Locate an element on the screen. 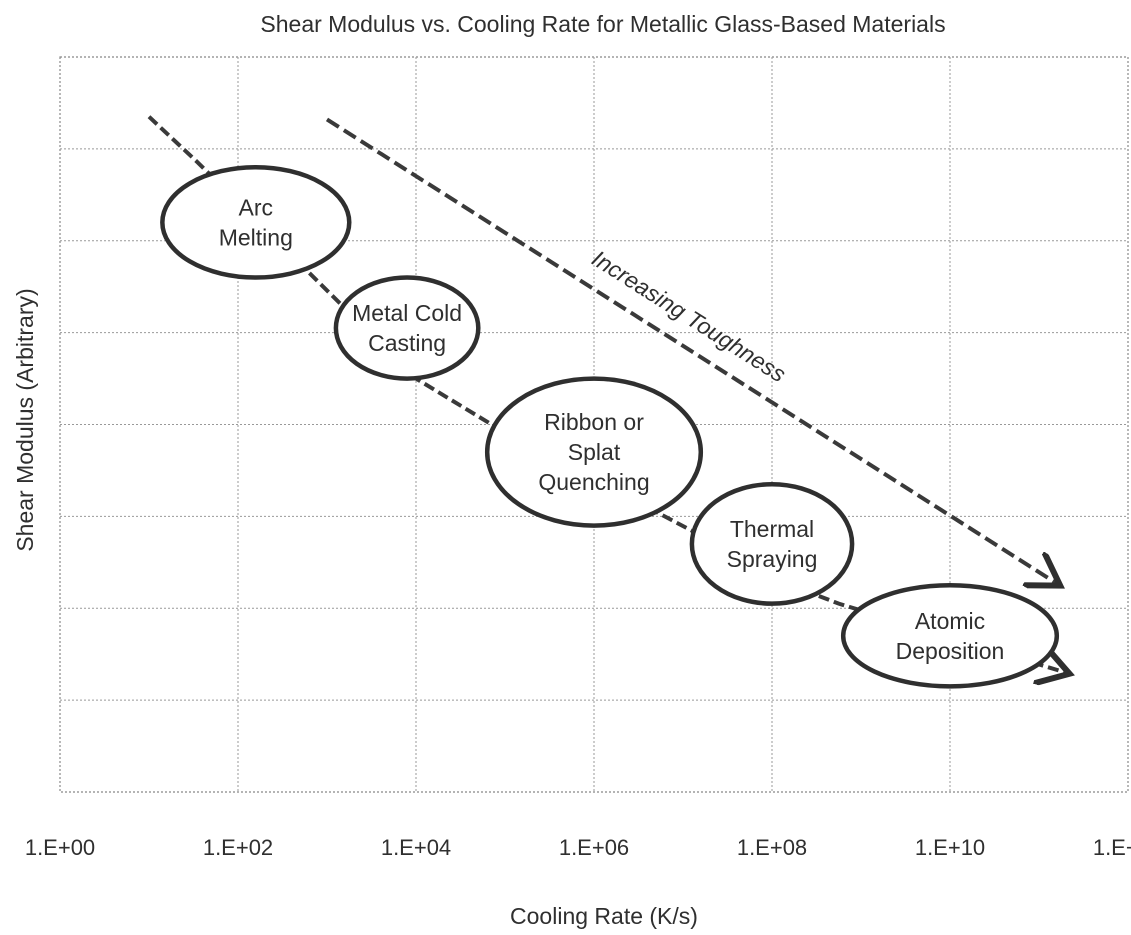 This screenshot has width=1131, height=935. region-atomic-deposition: Atomic Deposition is located at coordinates (950, 636).